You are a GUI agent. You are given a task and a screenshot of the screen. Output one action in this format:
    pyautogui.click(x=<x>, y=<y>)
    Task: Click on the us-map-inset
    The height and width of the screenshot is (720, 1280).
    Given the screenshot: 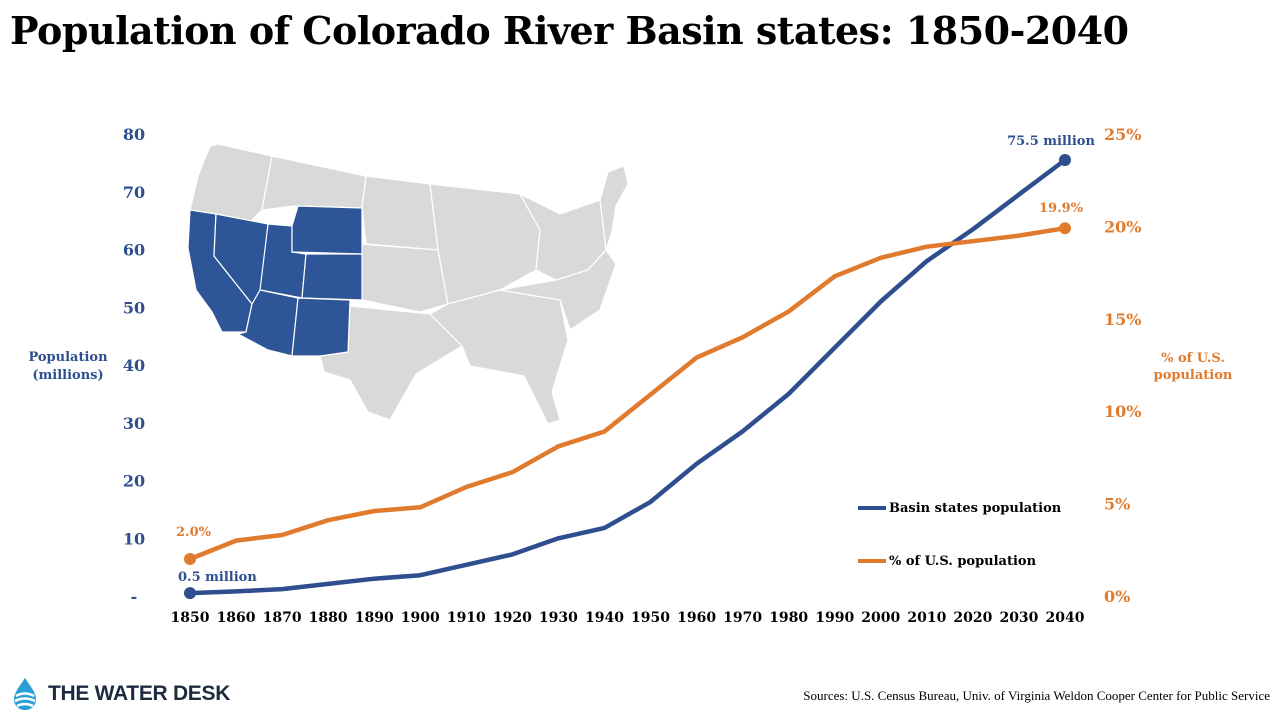 What is the action you would take?
    pyautogui.click(x=408, y=284)
    